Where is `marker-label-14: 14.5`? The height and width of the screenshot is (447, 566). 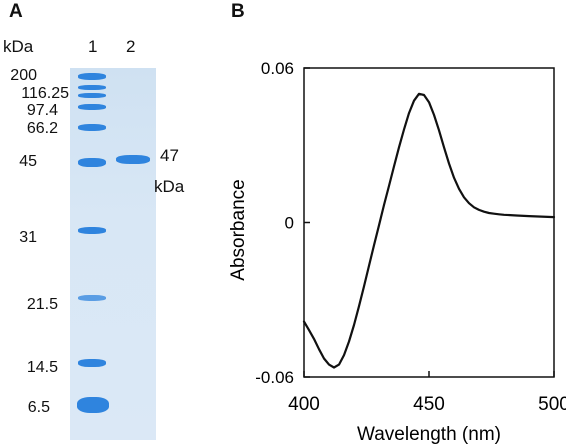
marker-label-14: 14.5 is located at coordinates (42, 367).